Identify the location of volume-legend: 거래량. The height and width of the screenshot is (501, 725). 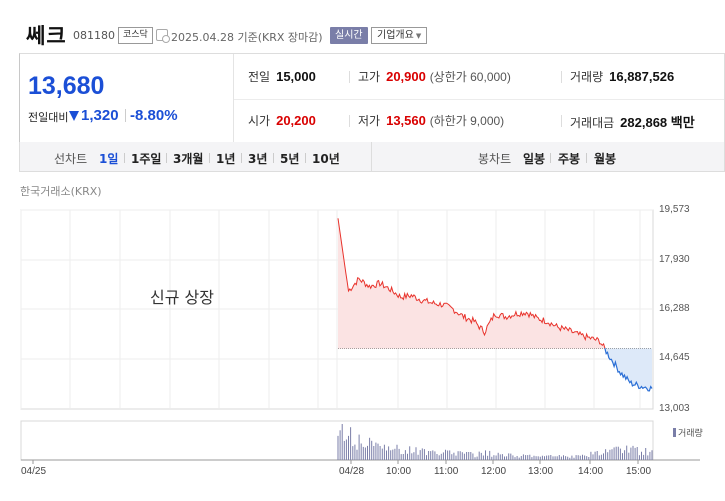
(688, 432).